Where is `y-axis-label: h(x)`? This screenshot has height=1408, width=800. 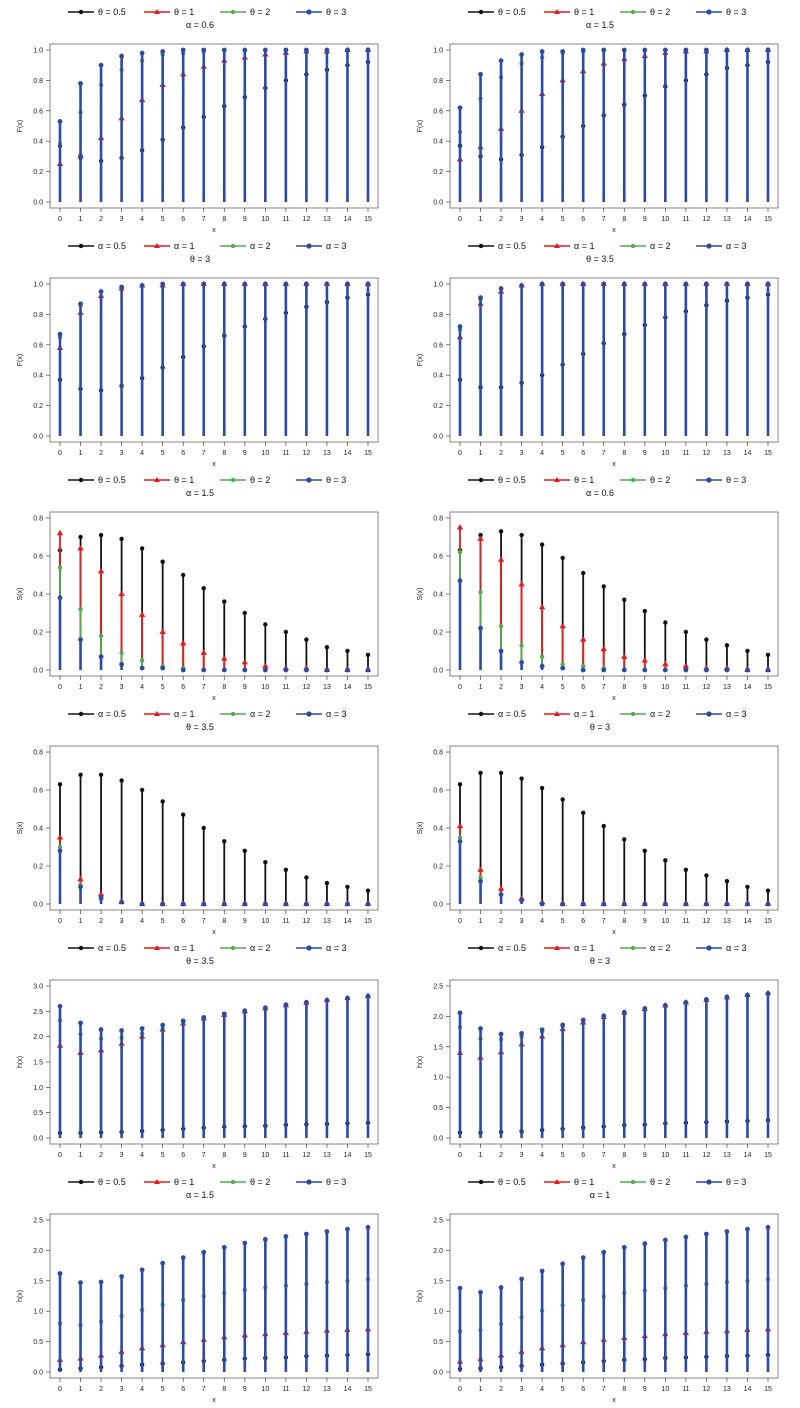 y-axis-label: h(x) is located at coordinates (20, 1062).